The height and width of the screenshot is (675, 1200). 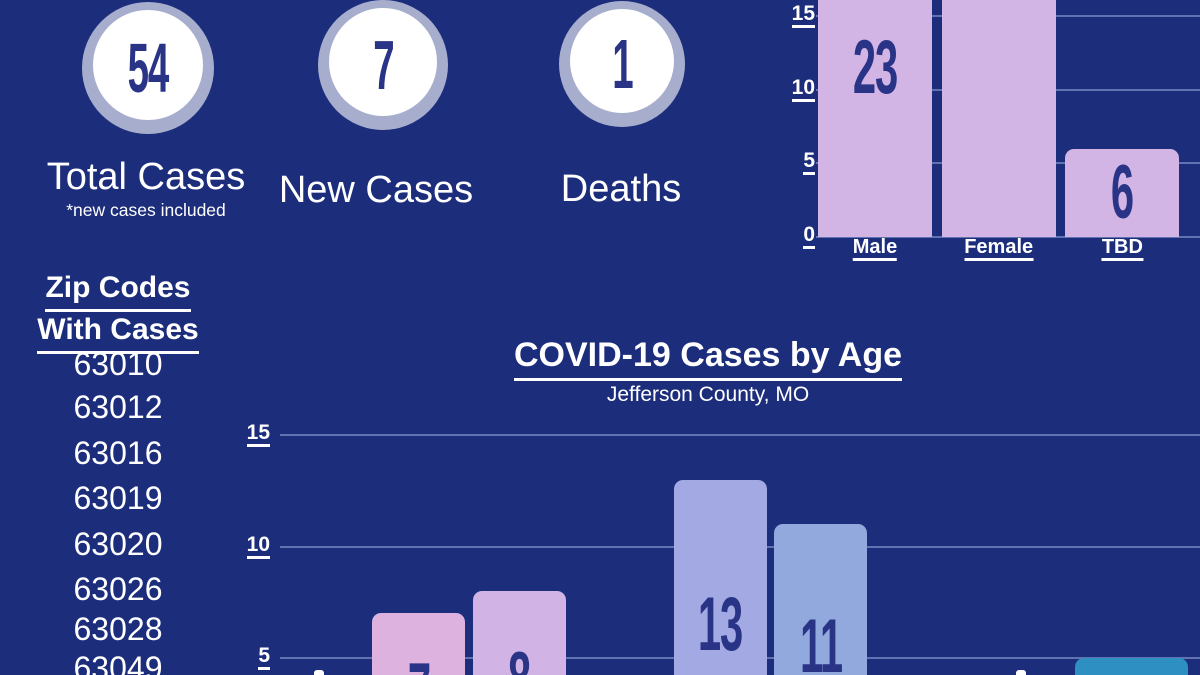 What do you see at coordinates (419, 664) in the screenshot?
I see `cases-by-age-bar-value-0: 7` at bounding box center [419, 664].